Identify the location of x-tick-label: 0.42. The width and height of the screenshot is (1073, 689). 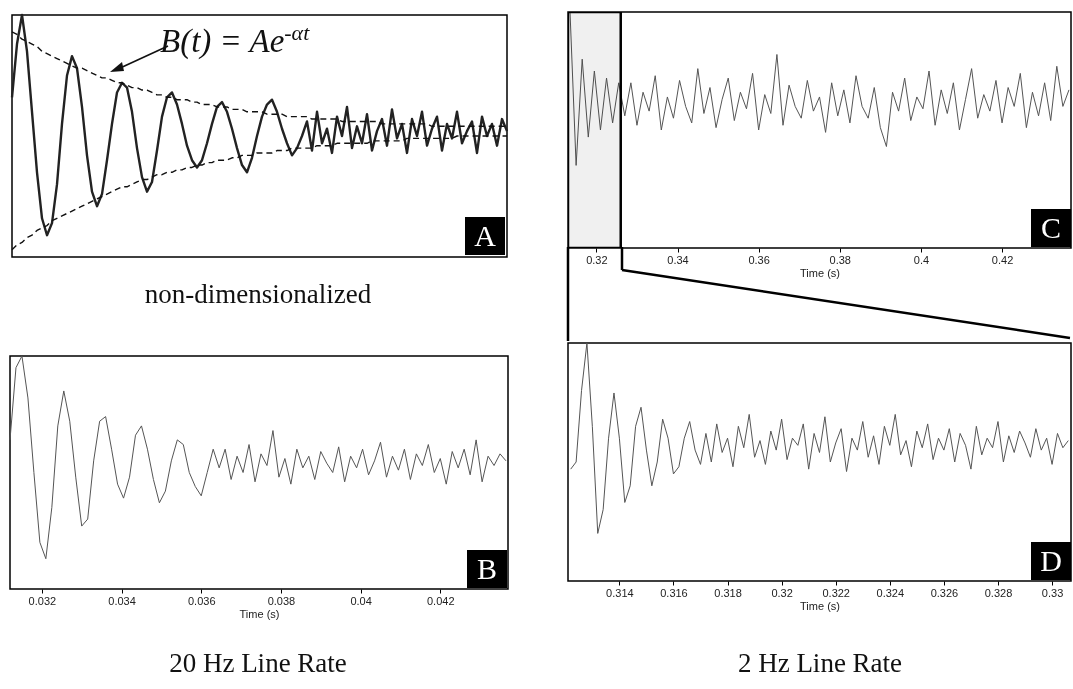
(1002, 259).